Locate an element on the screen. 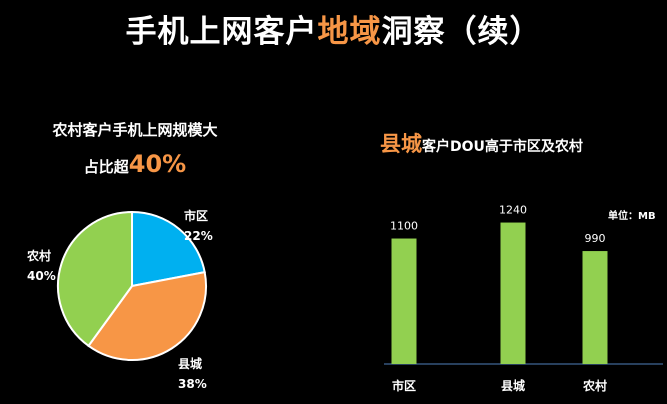  pie-caption: 农村客户手机上网规模大 占比超40% is located at coordinates (135, 148).